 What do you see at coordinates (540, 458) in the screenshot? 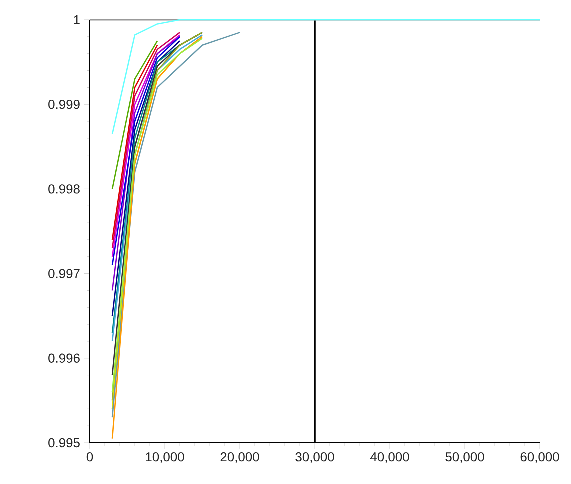
I see `x-tick-label: 60,000` at bounding box center [540, 458].